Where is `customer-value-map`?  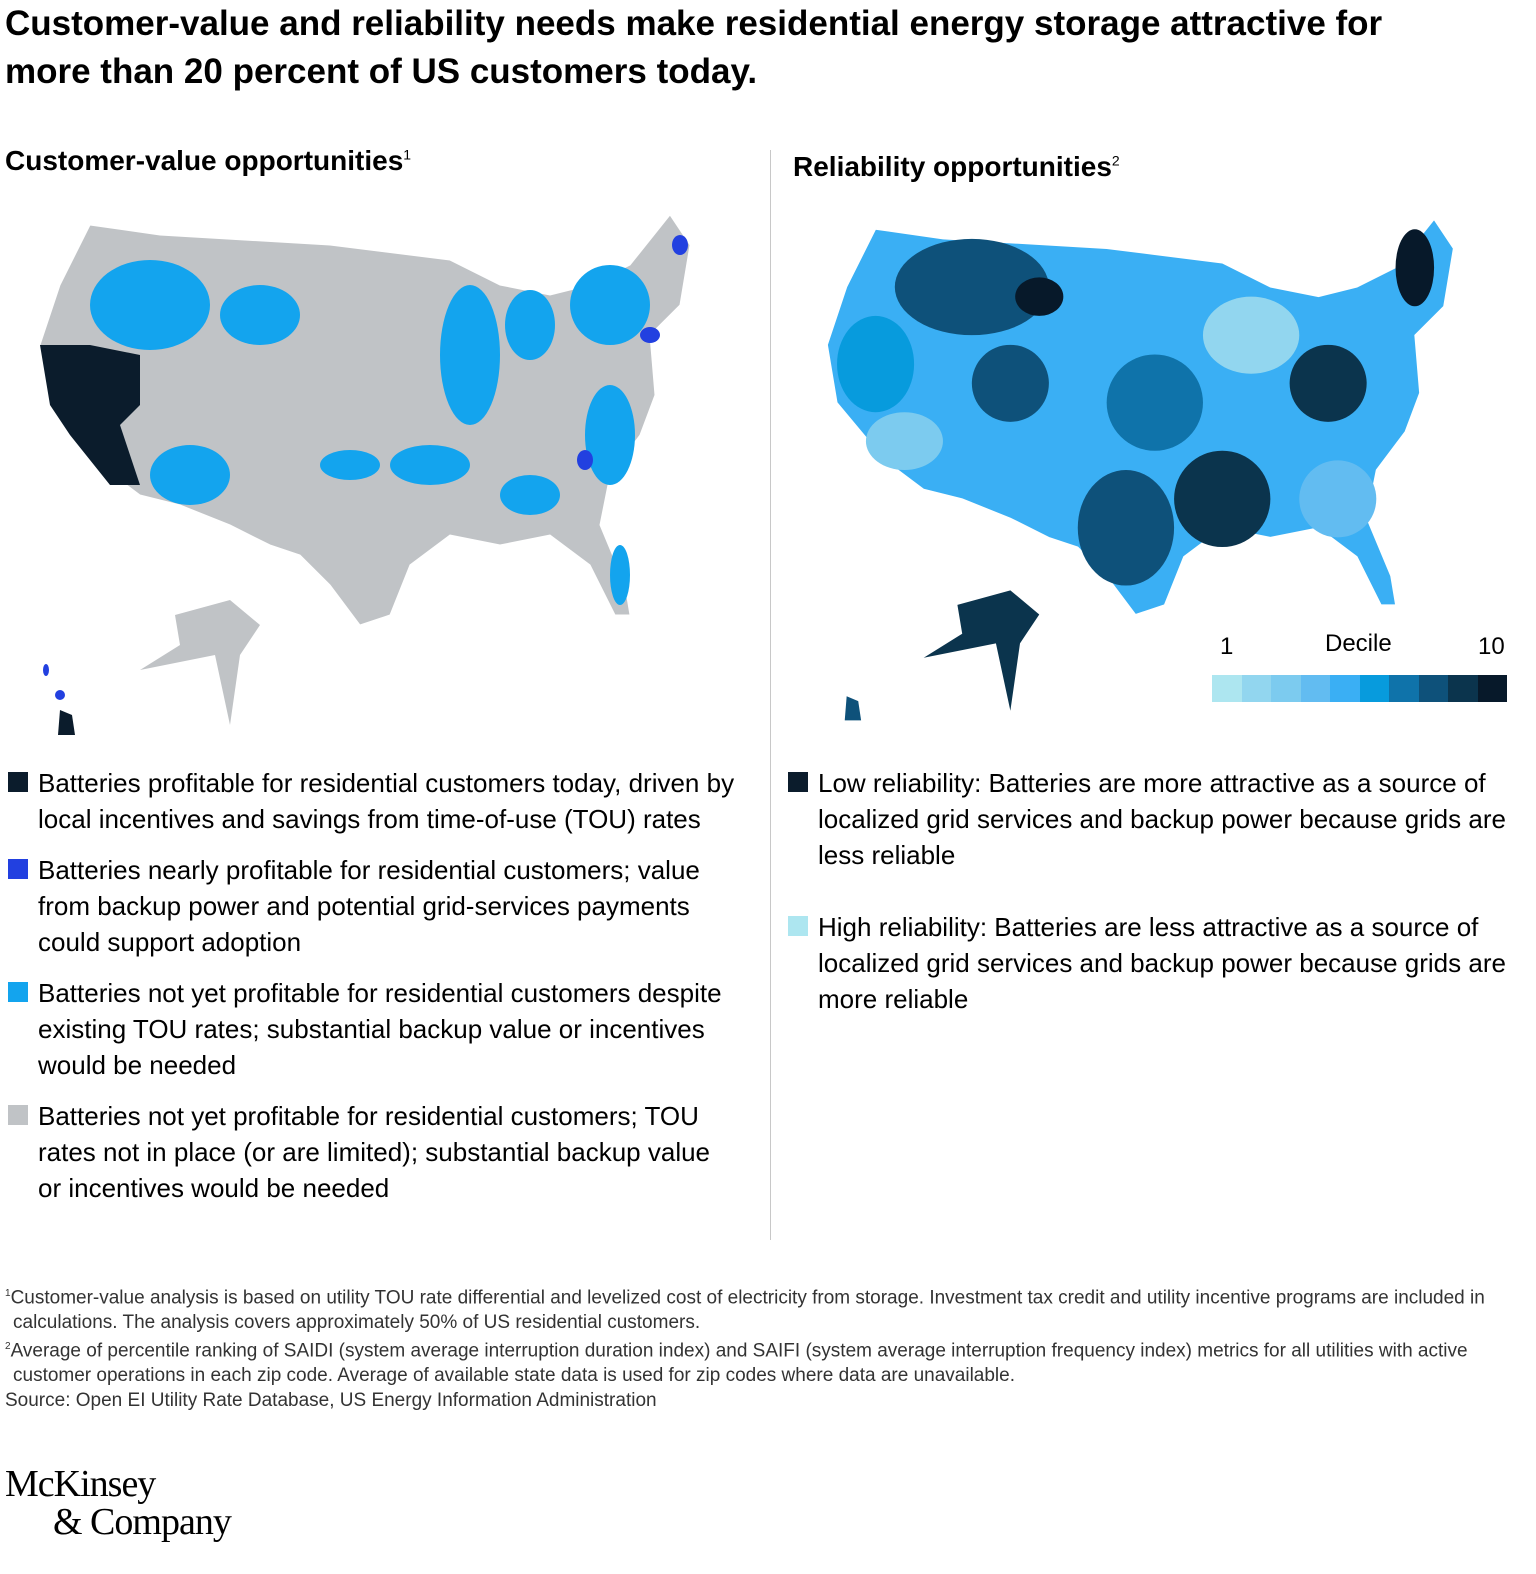
customer-value-map is located at coordinates (365, 474).